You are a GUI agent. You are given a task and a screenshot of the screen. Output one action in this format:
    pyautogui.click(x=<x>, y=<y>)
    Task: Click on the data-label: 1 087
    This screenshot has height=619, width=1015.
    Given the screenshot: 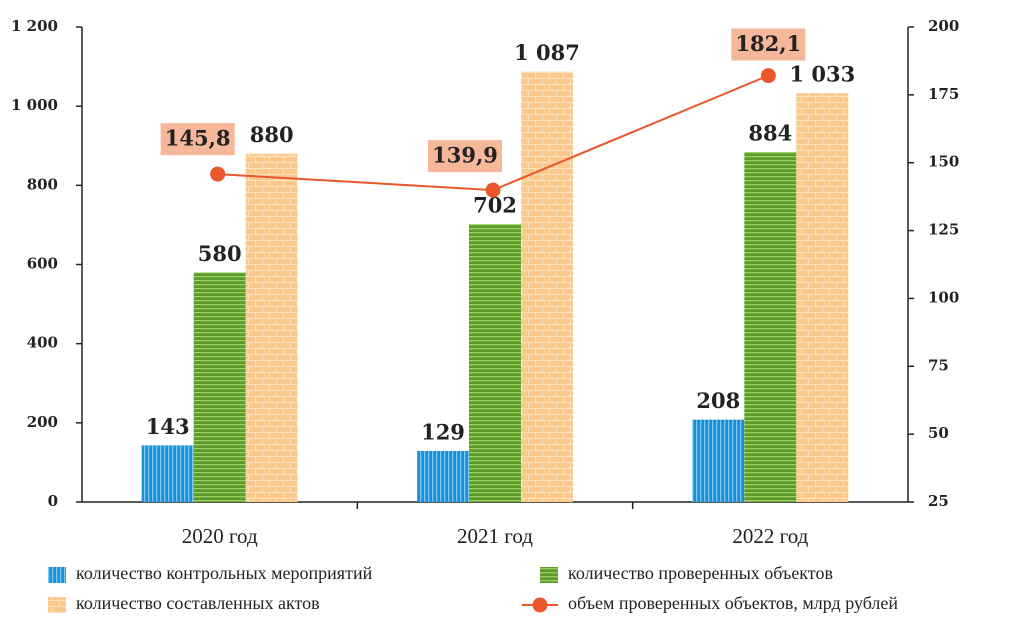 What is the action you would take?
    pyautogui.click(x=547, y=52)
    